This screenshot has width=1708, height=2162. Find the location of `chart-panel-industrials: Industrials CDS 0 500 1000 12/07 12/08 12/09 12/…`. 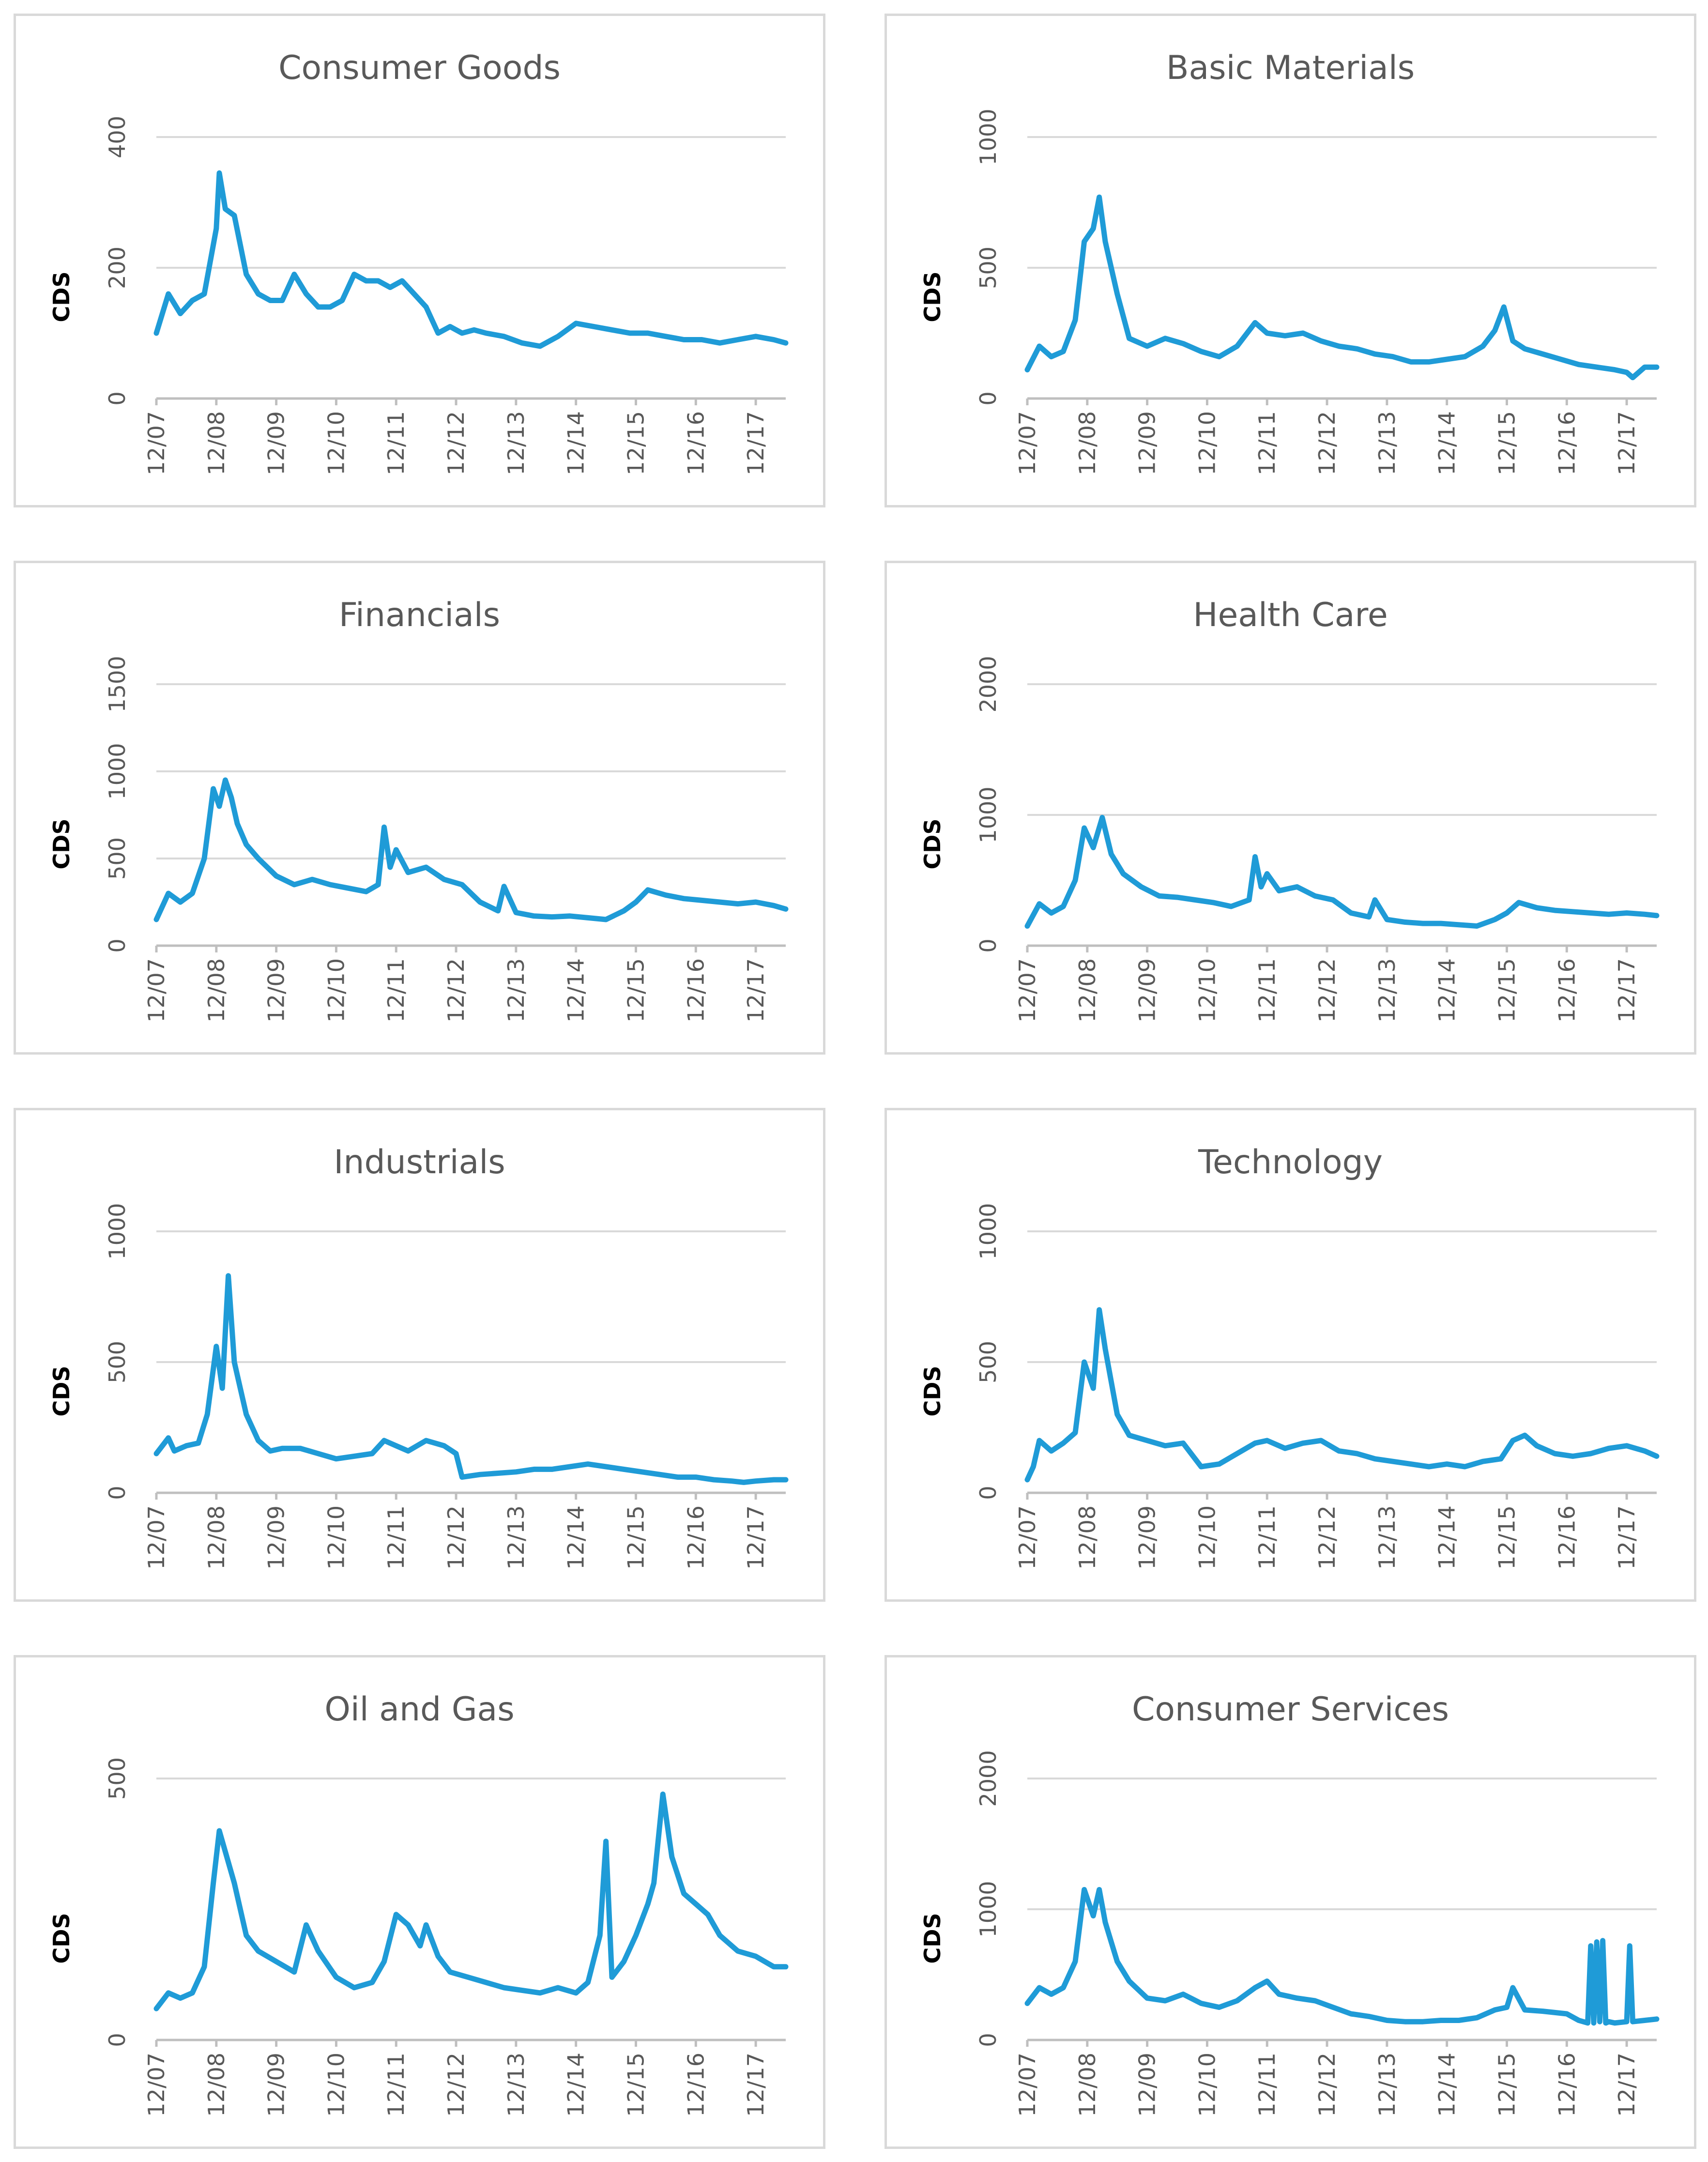

chart-panel-industrials: Industrials CDS 0 500 1000 12/07 12/08 12/09 12/… is located at coordinates (419, 1355).